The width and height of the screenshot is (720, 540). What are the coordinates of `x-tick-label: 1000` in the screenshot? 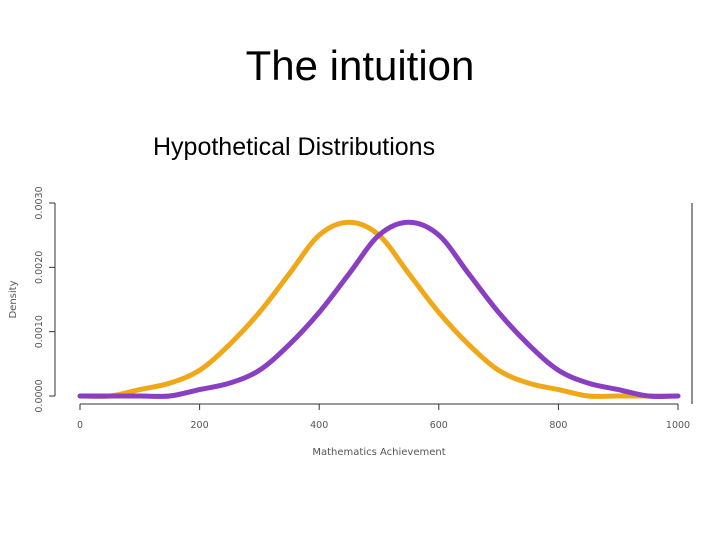 It's located at (678, 425).